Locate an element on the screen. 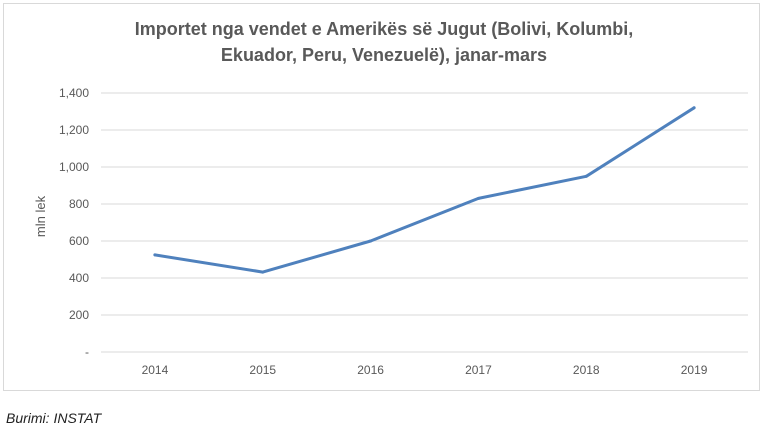 Image resolution: width=768 pixels, height=438 pixels. x-tick-label: 2019 is located at coordinates (694, 370).